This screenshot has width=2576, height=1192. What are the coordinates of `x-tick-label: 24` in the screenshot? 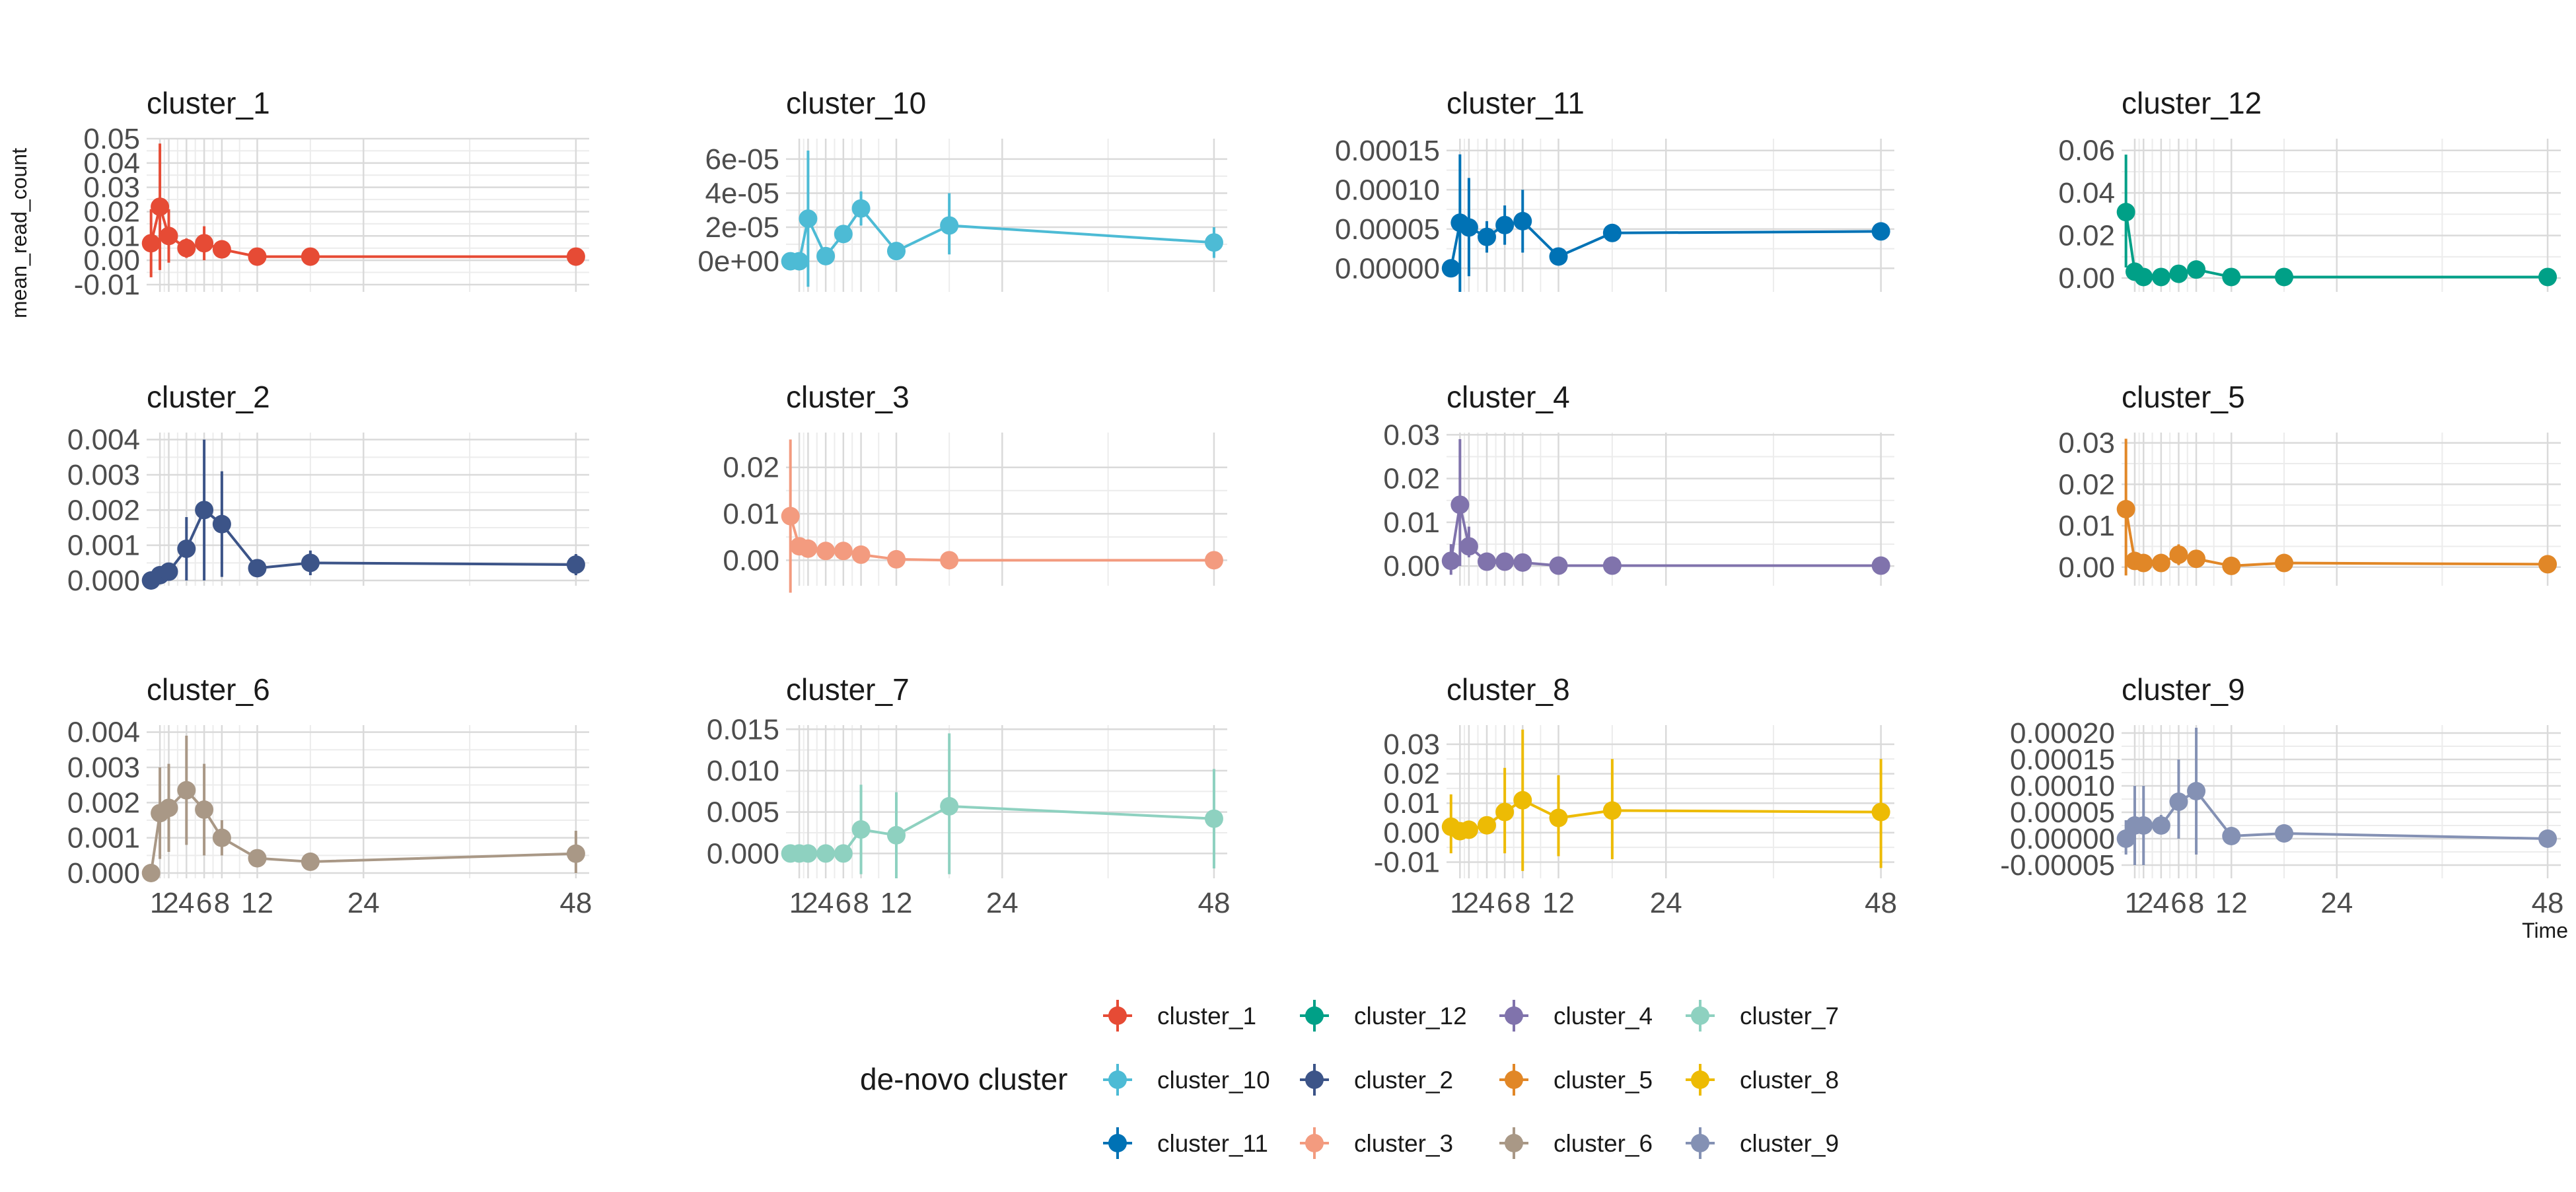 It's located at (1002, 903).